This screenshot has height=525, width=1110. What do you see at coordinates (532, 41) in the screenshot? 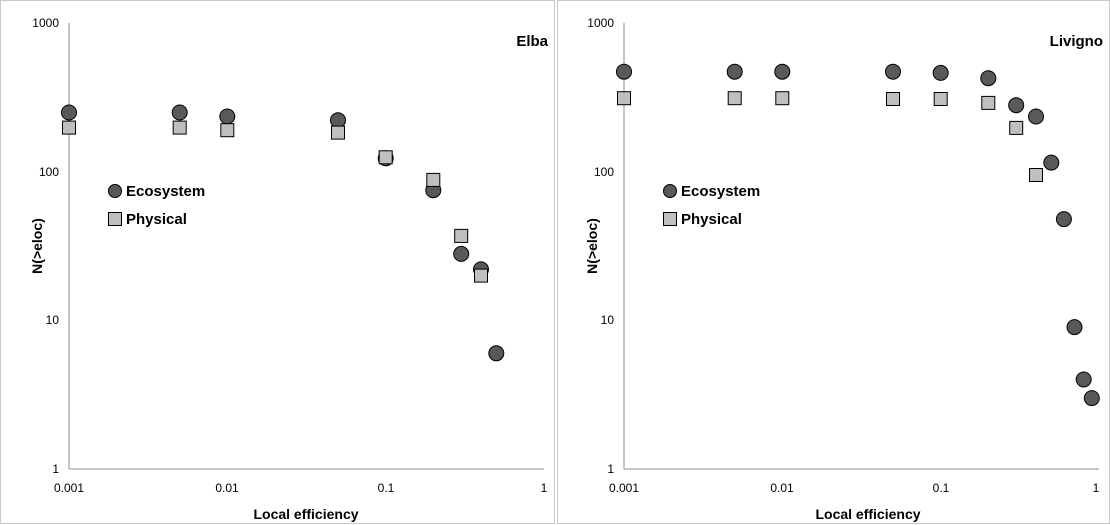
I see `panel-title: Elba` at bounding box center [532, 41].